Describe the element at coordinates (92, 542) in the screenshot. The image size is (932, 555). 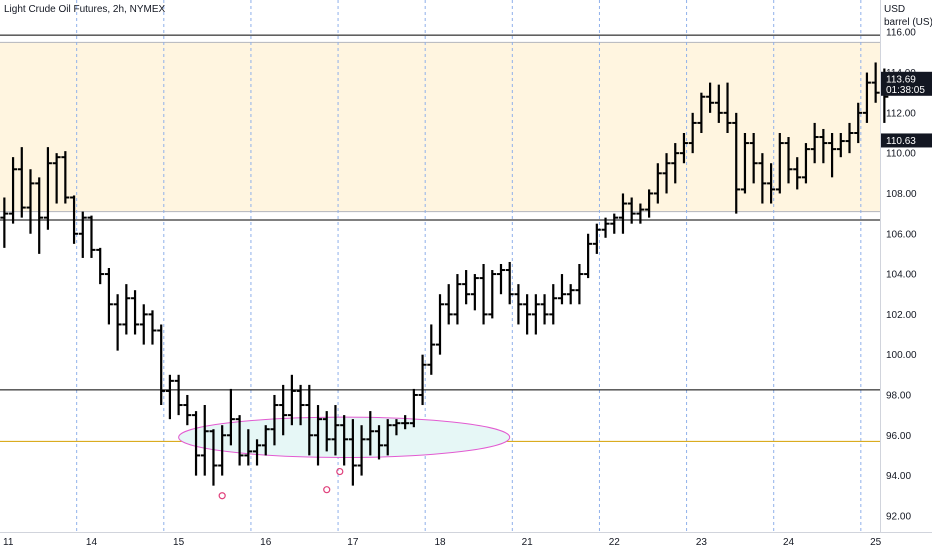
I see `x-tick-label: 14` at that location.